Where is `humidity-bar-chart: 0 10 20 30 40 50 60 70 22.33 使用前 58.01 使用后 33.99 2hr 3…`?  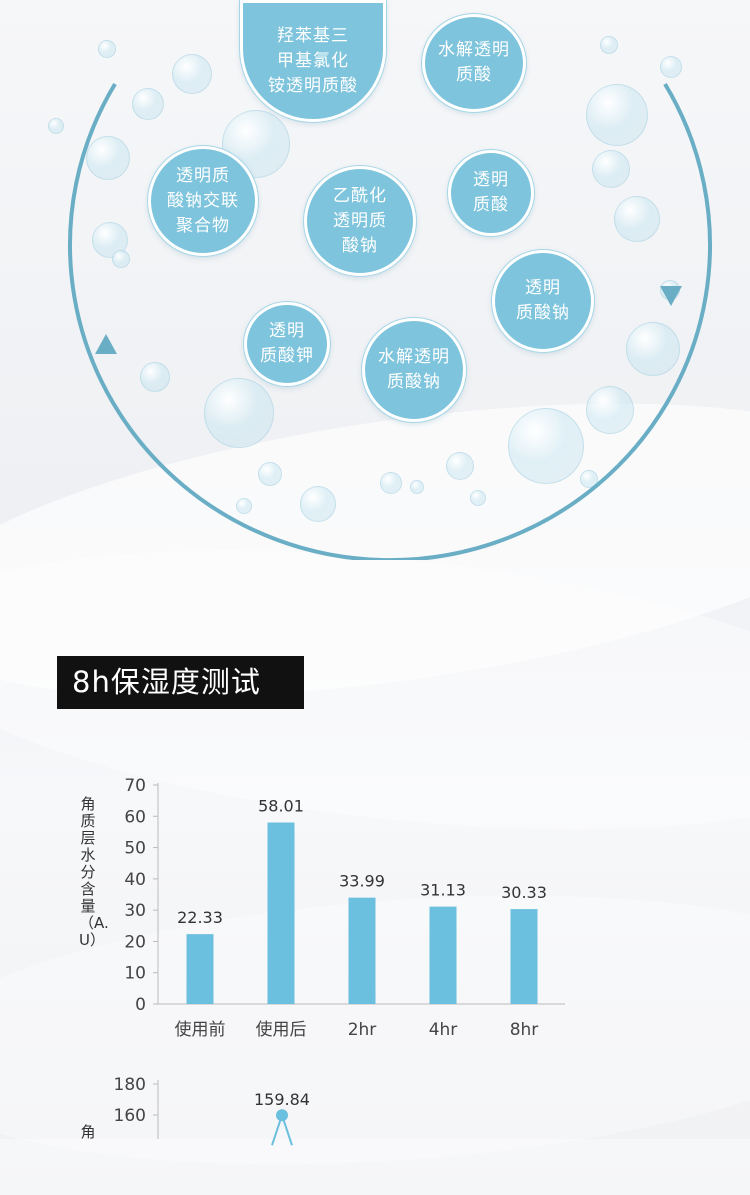
humidity-bar-chart: 0 10 20 30 40 50 60 70 22.33 使用前 58.01 使用后 33.99 2hr 3… is located at coordinates (344, 908).